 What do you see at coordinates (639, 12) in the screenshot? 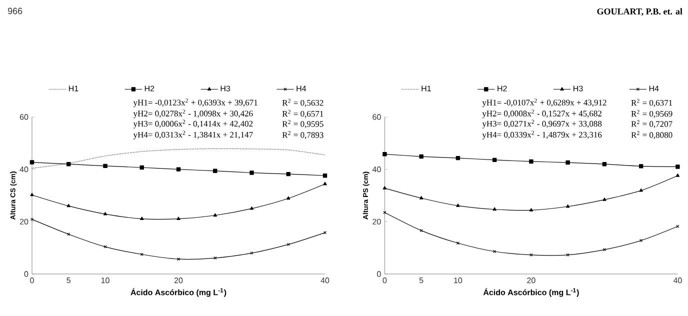
I see `text: GOULART, P.B. et. al` at bounding box center [639, 12].